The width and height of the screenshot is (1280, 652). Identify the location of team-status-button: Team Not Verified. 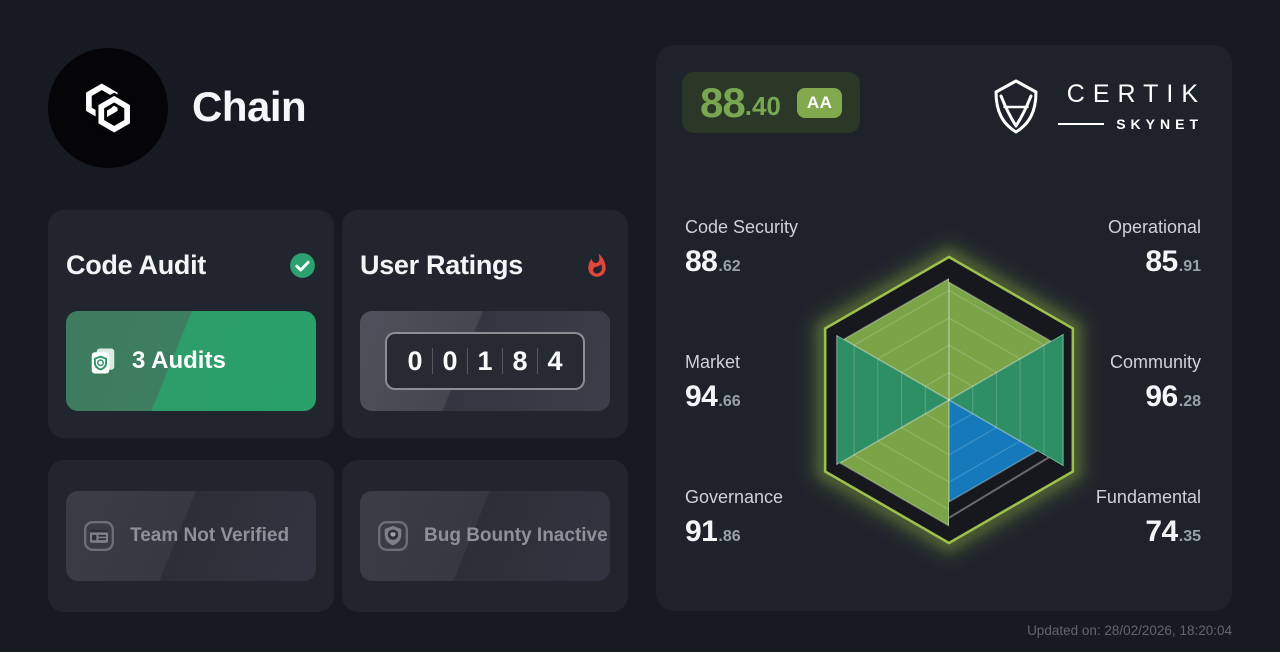
(191, 536).